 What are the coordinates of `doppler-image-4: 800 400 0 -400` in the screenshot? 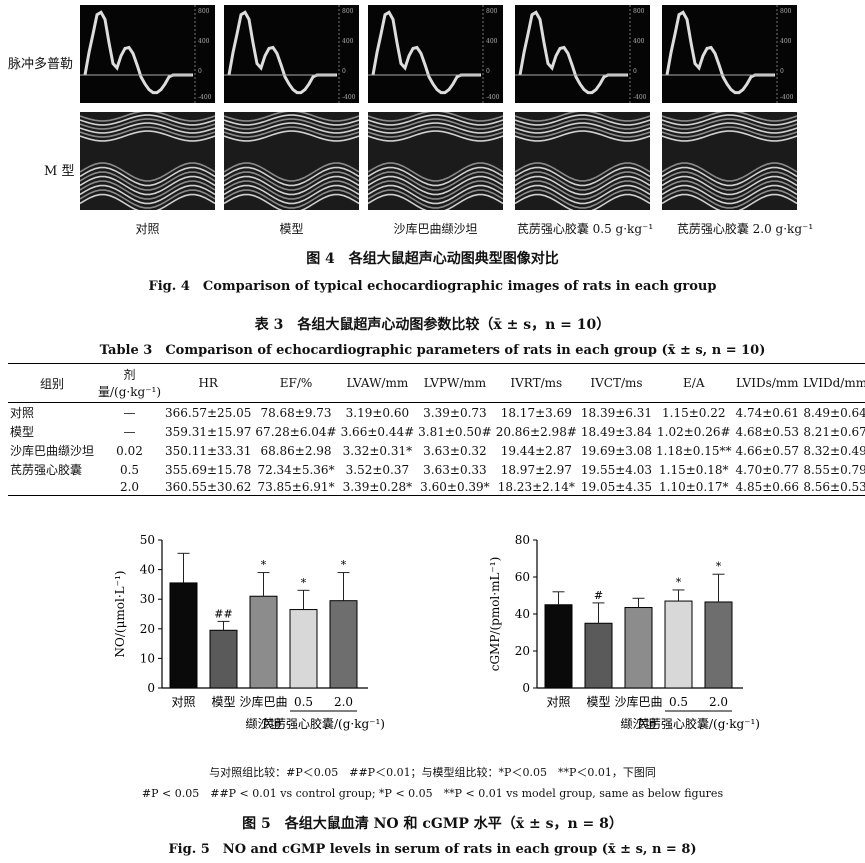 It's located at (729, 54).